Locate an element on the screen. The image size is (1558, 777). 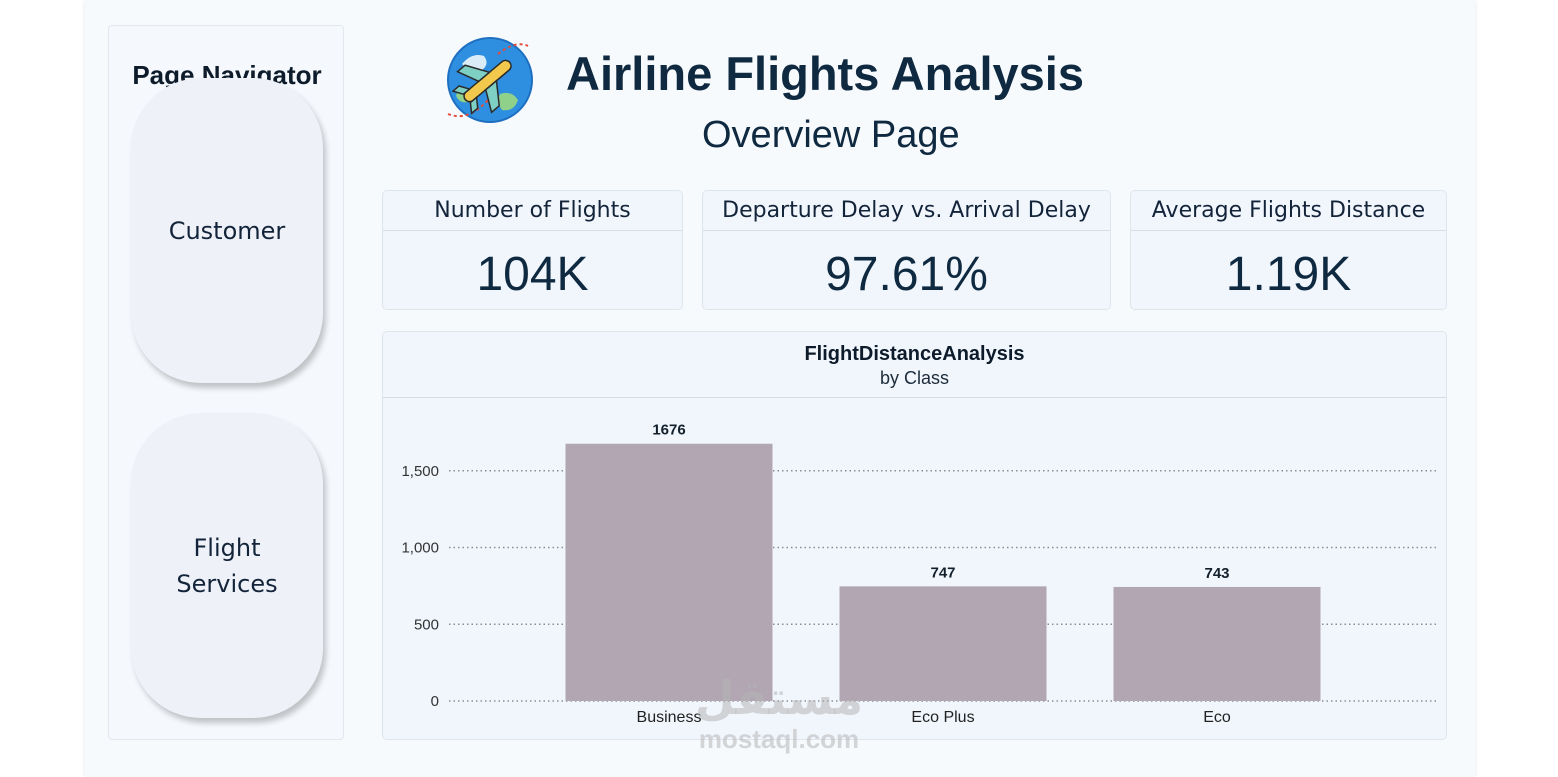
chart-header: FlightDistanceAnalysis by Class is located at coordinates (914, 365).